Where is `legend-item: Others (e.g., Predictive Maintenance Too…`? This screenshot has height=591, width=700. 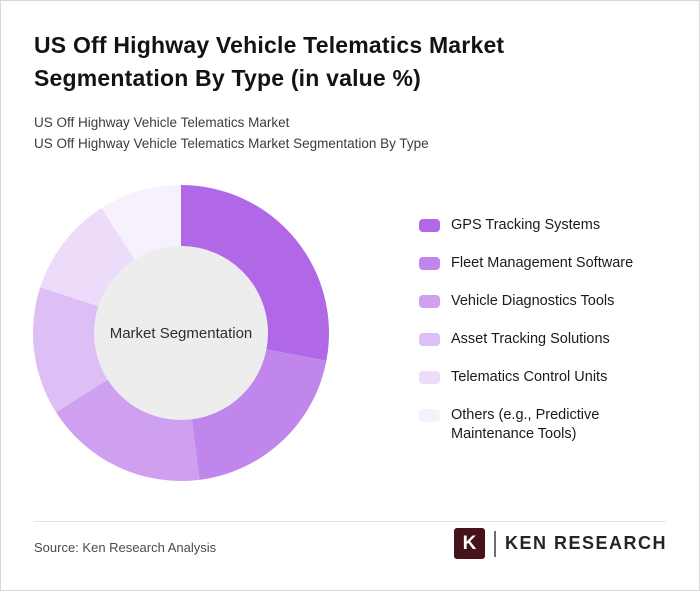 legend-item: Others (e.g., Predictive Maintenance Too… is located at coordinates (542, 425).